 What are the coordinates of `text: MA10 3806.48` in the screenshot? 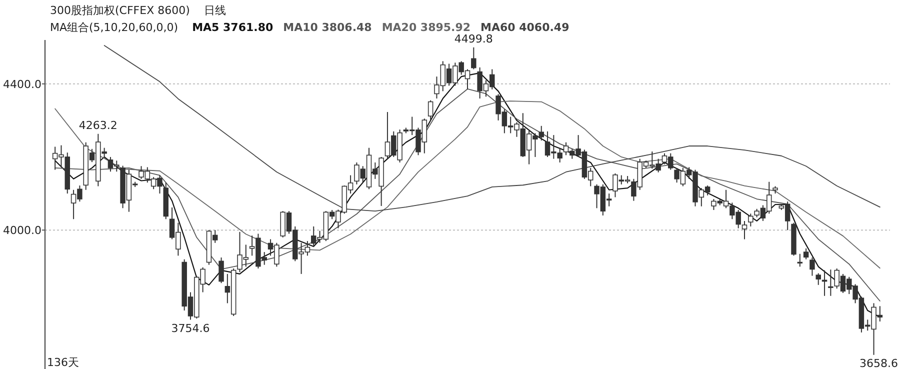 It's located at (327, 27).